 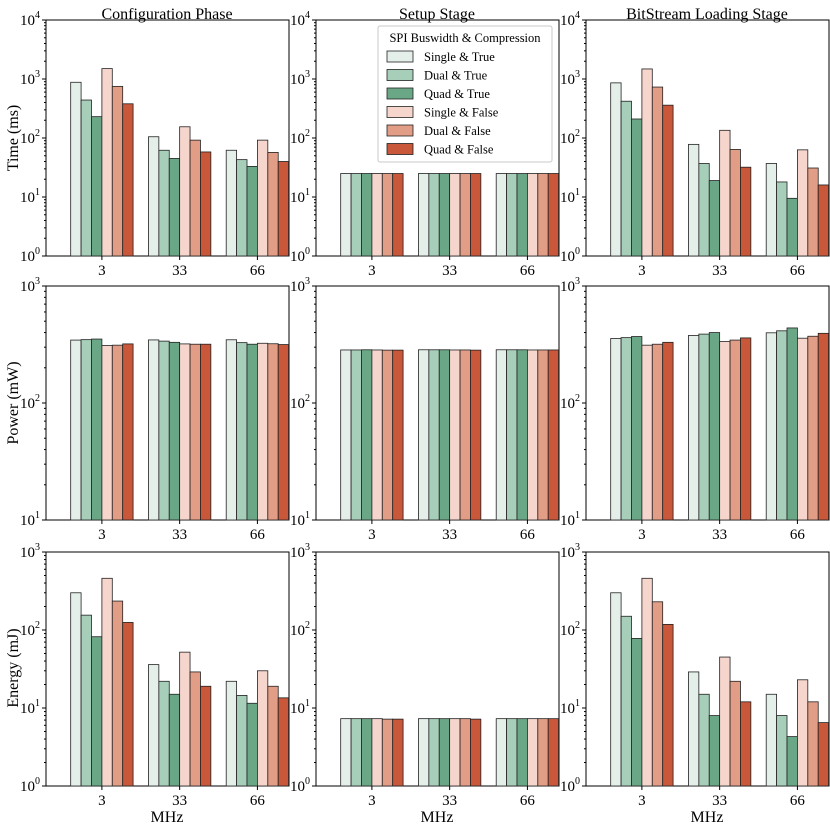 I want to click on bar-time-bitstream-33-s4, so click(x=735, y=203).